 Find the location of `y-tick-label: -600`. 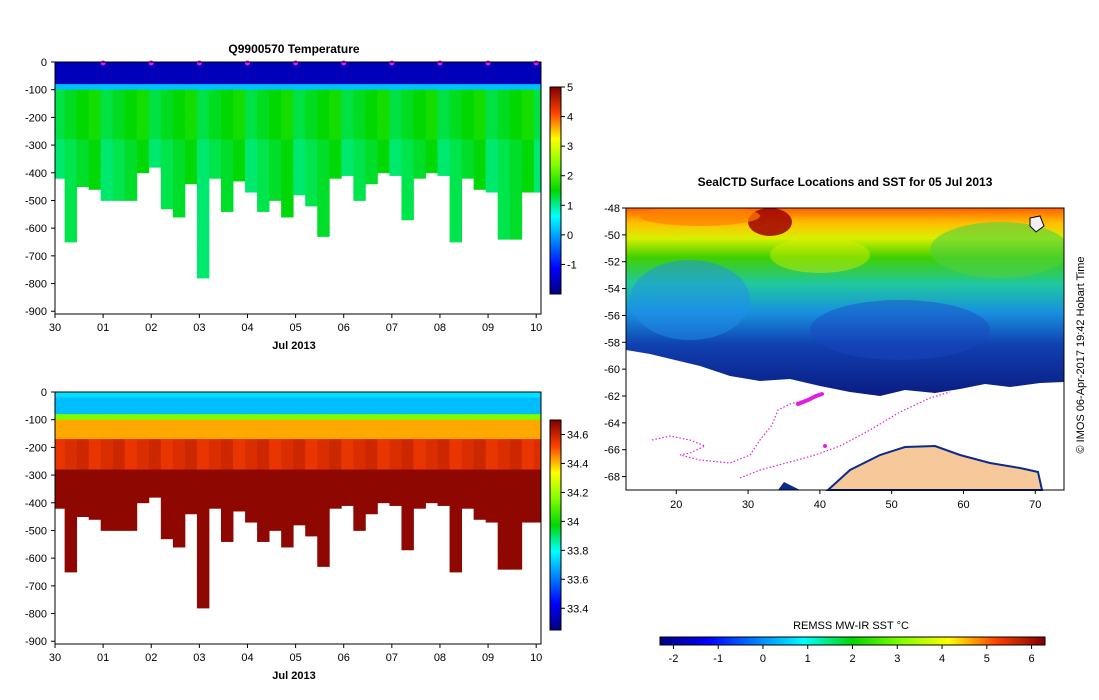

y-tick-label: -600 is located at coordinates (36, 559).